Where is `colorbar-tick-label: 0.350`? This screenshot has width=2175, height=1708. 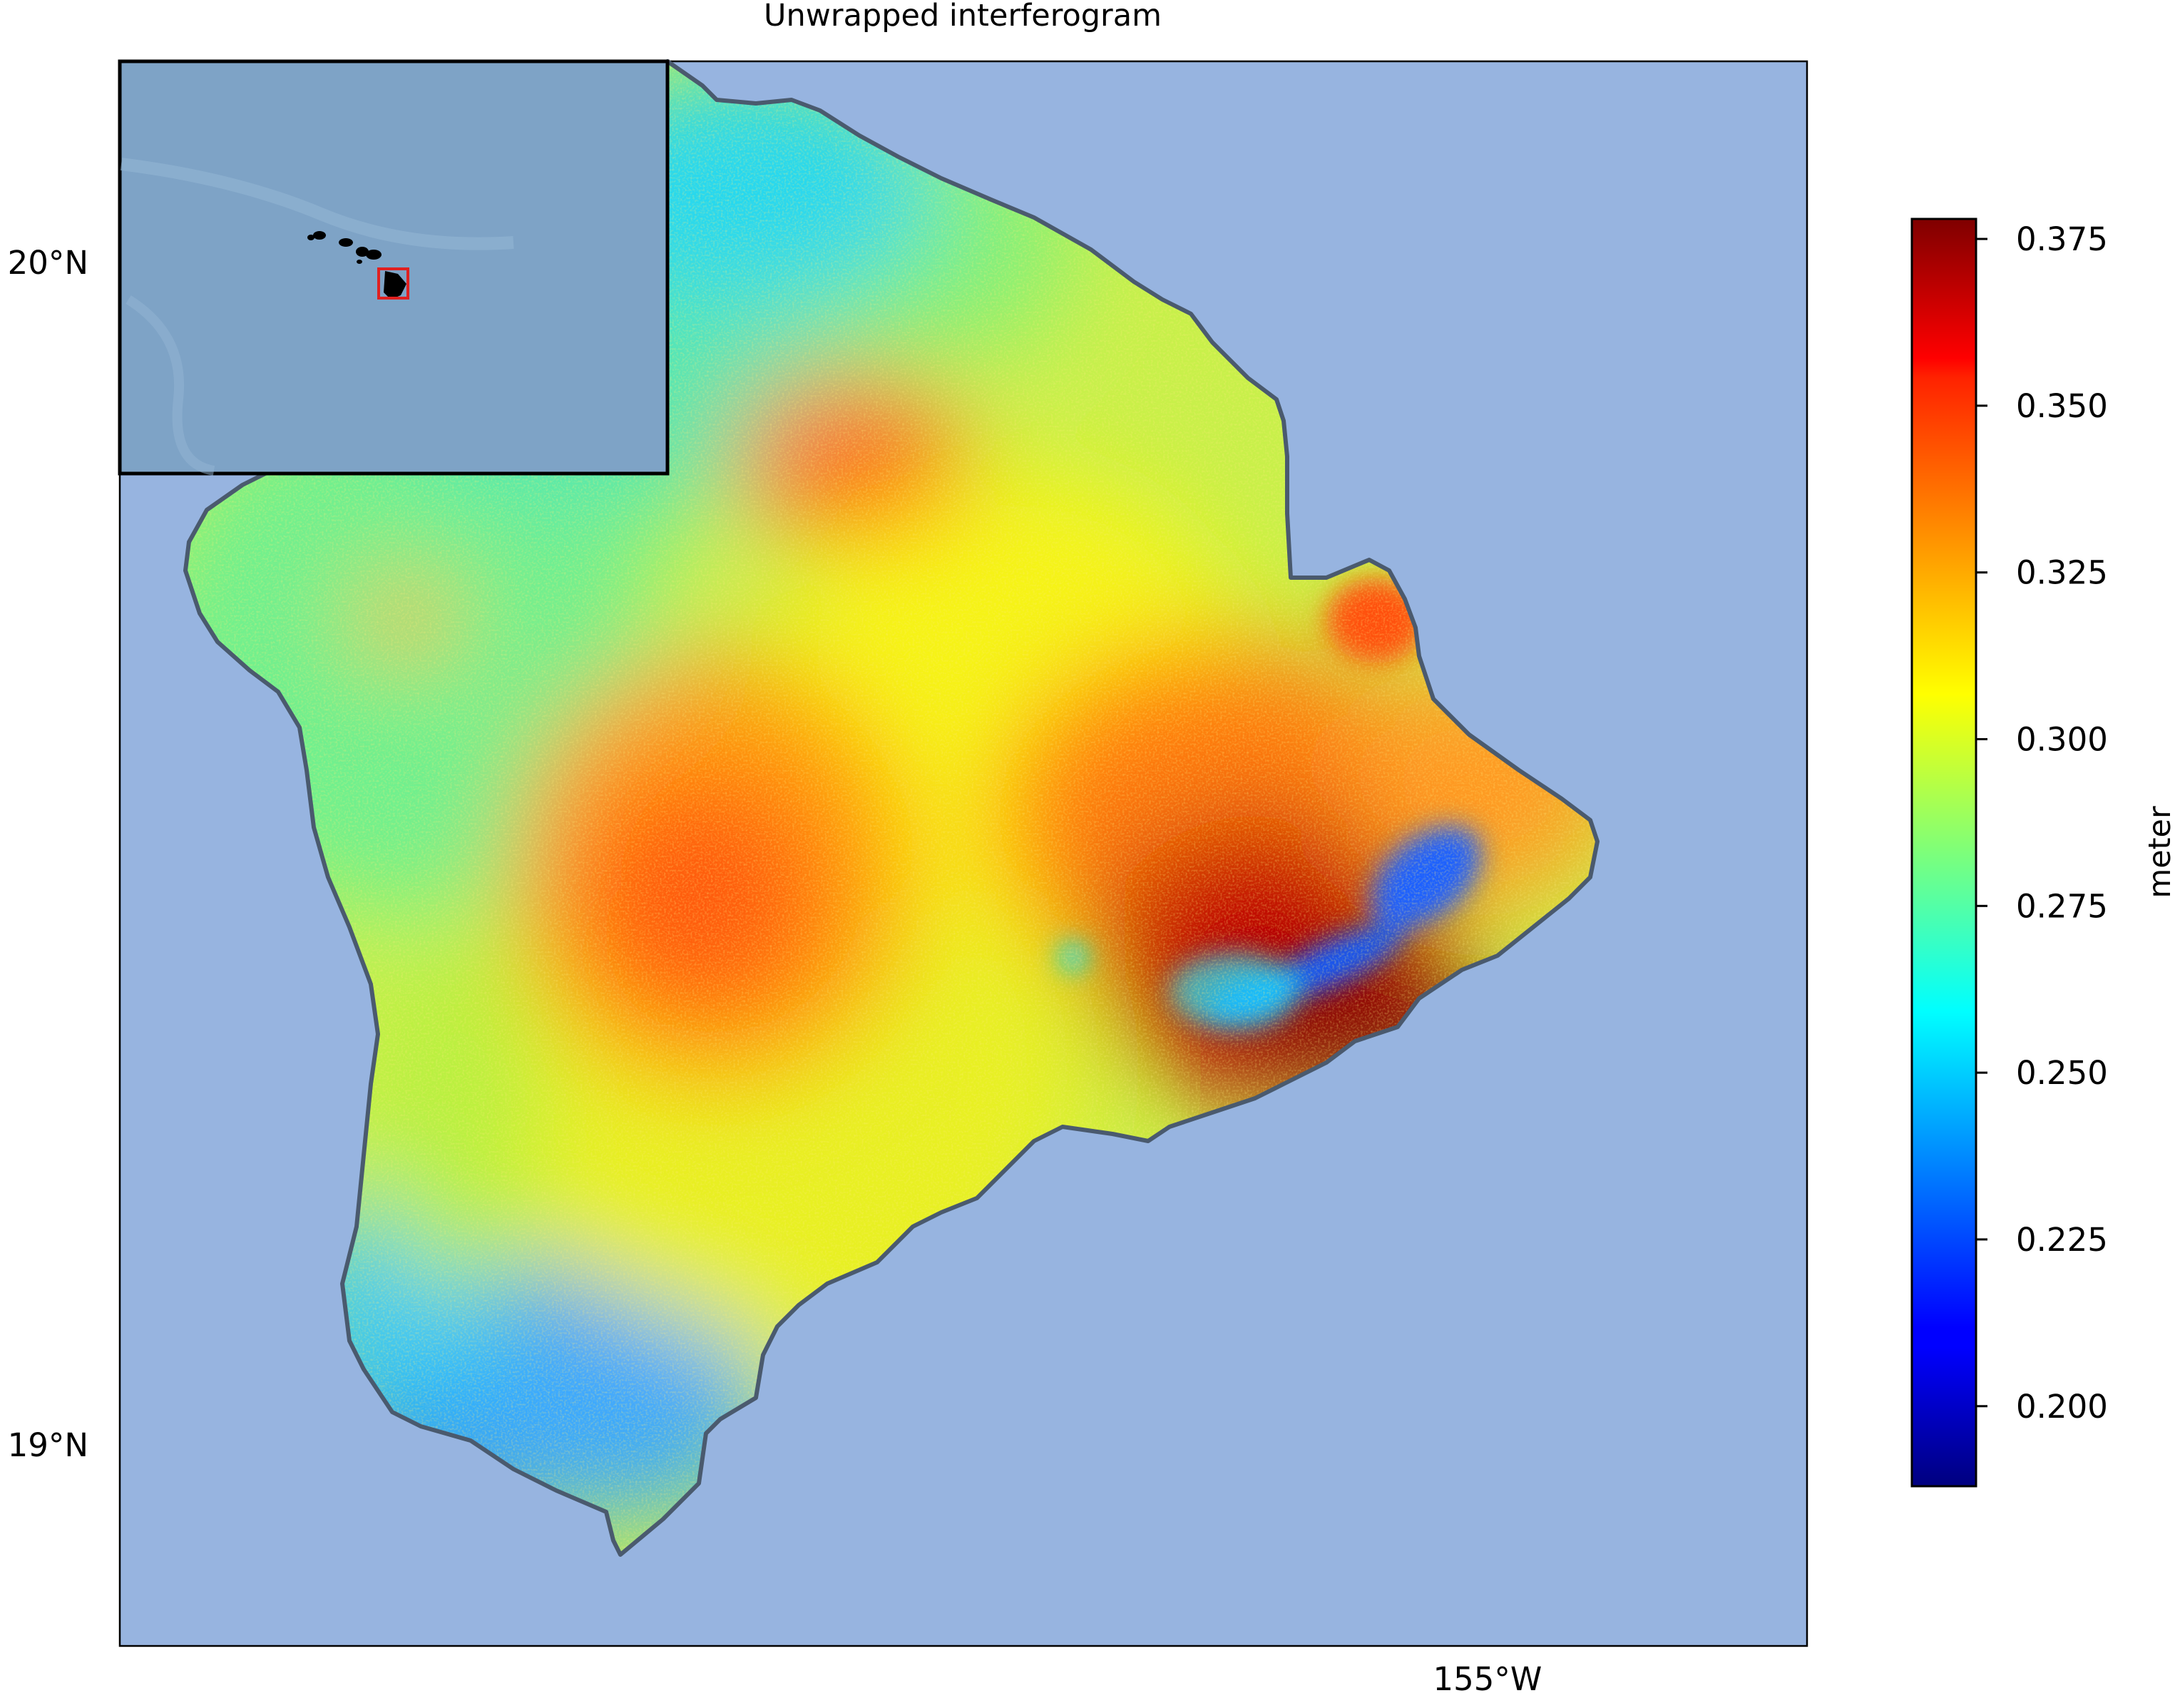
colorbar-tick-label: 0.350 is located at coordinates (2062, 406).